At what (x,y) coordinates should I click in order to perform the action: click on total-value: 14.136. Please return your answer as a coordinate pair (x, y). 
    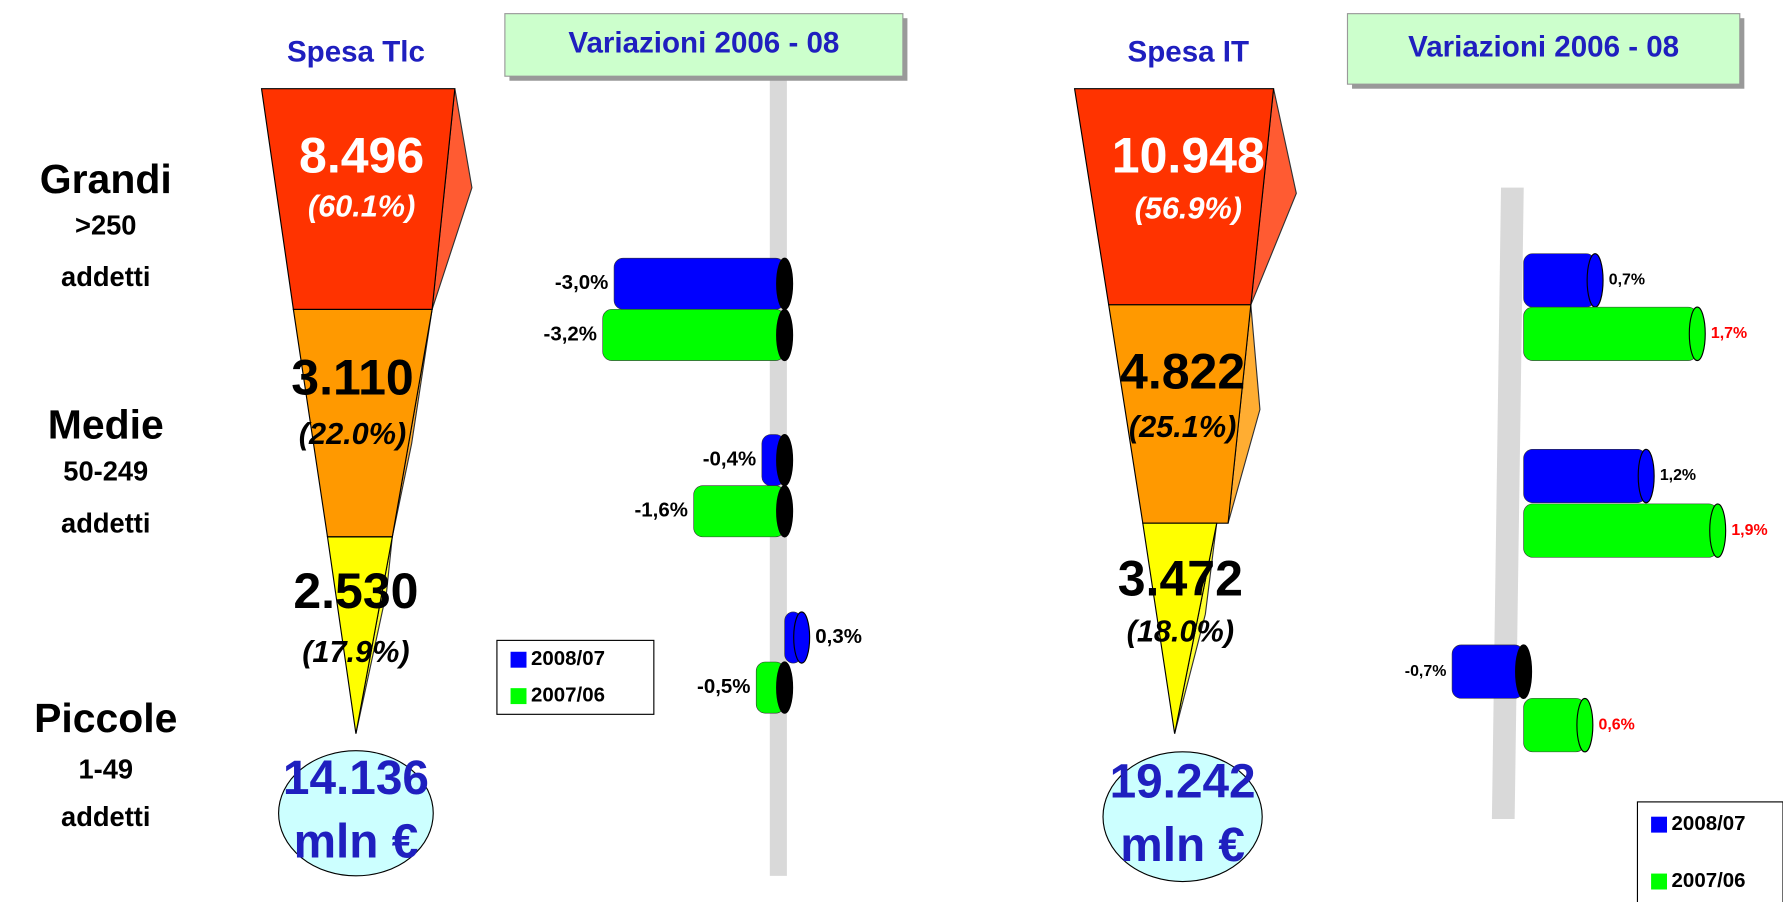
    Looking at the image, I should click on (356, 778).